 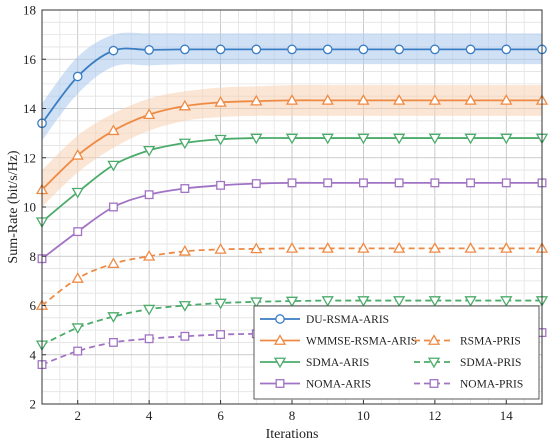 What do you see at coordinates (292, 434) in the screenshot?
I see `x-axis-label: Iterations` at bounding box center [292, 434].